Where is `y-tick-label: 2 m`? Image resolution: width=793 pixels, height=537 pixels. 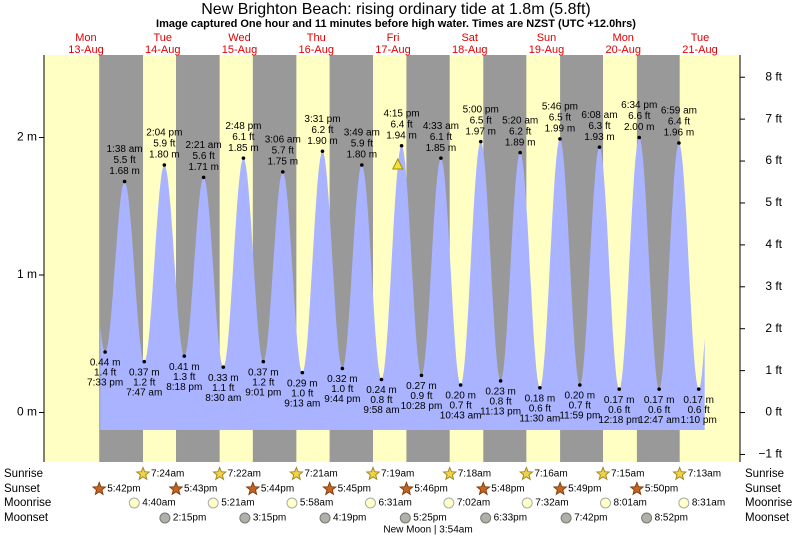
y-tick-label: 2 m is located at coordinates (27, 137).